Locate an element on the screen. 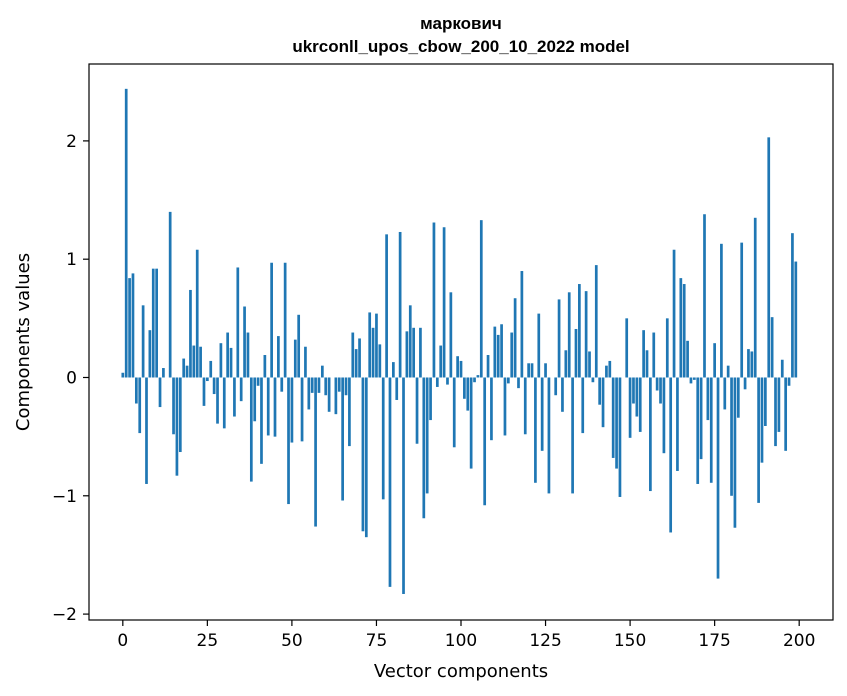 The image size is (847, 696). y-axis-label: Components values is located at coordinates (23, 342).